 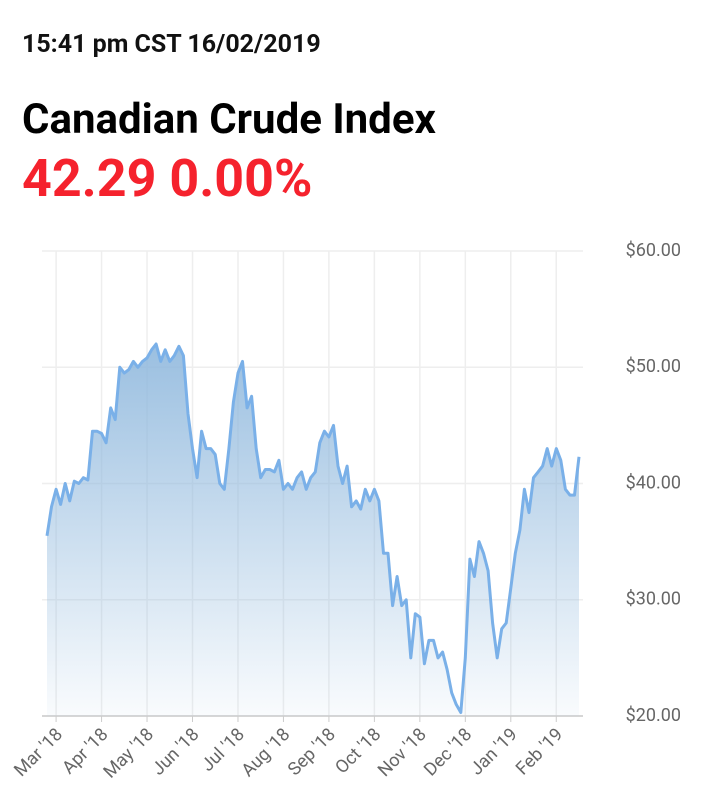 I want to click on y-tick-label: $20.00, so click(x=653, y=715).